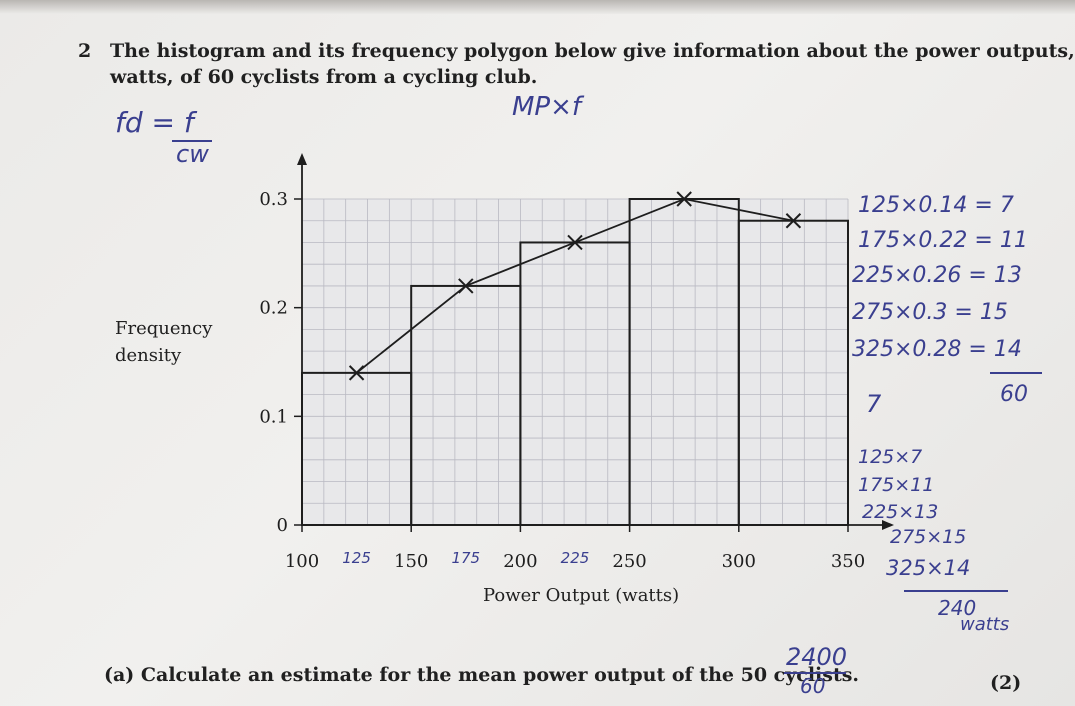 The height and width of the screenshot is (706, 1075). I want to click on handwritten-formula-bottom: cw, so click(192, 154).